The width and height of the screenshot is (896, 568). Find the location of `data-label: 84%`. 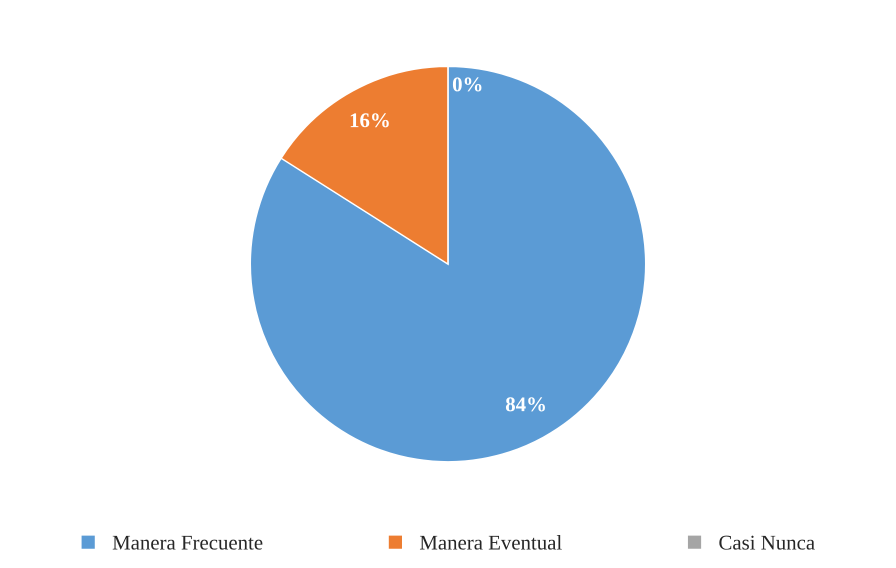

data-label: 84% is located at coordinates (525, 404).